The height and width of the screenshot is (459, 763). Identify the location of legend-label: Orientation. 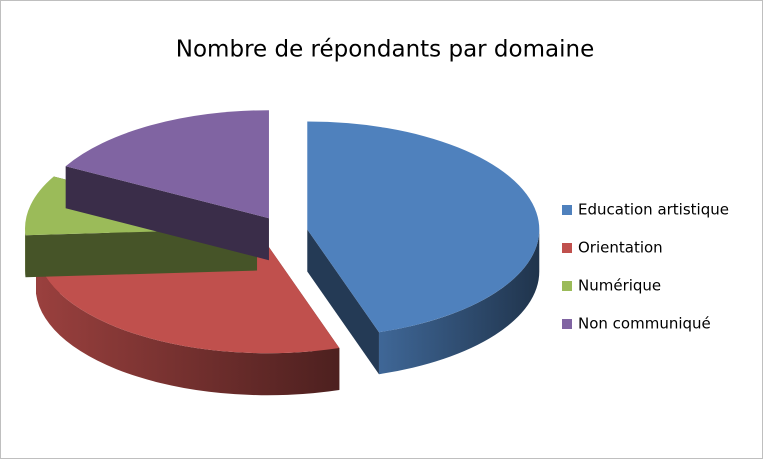
(620, 248).